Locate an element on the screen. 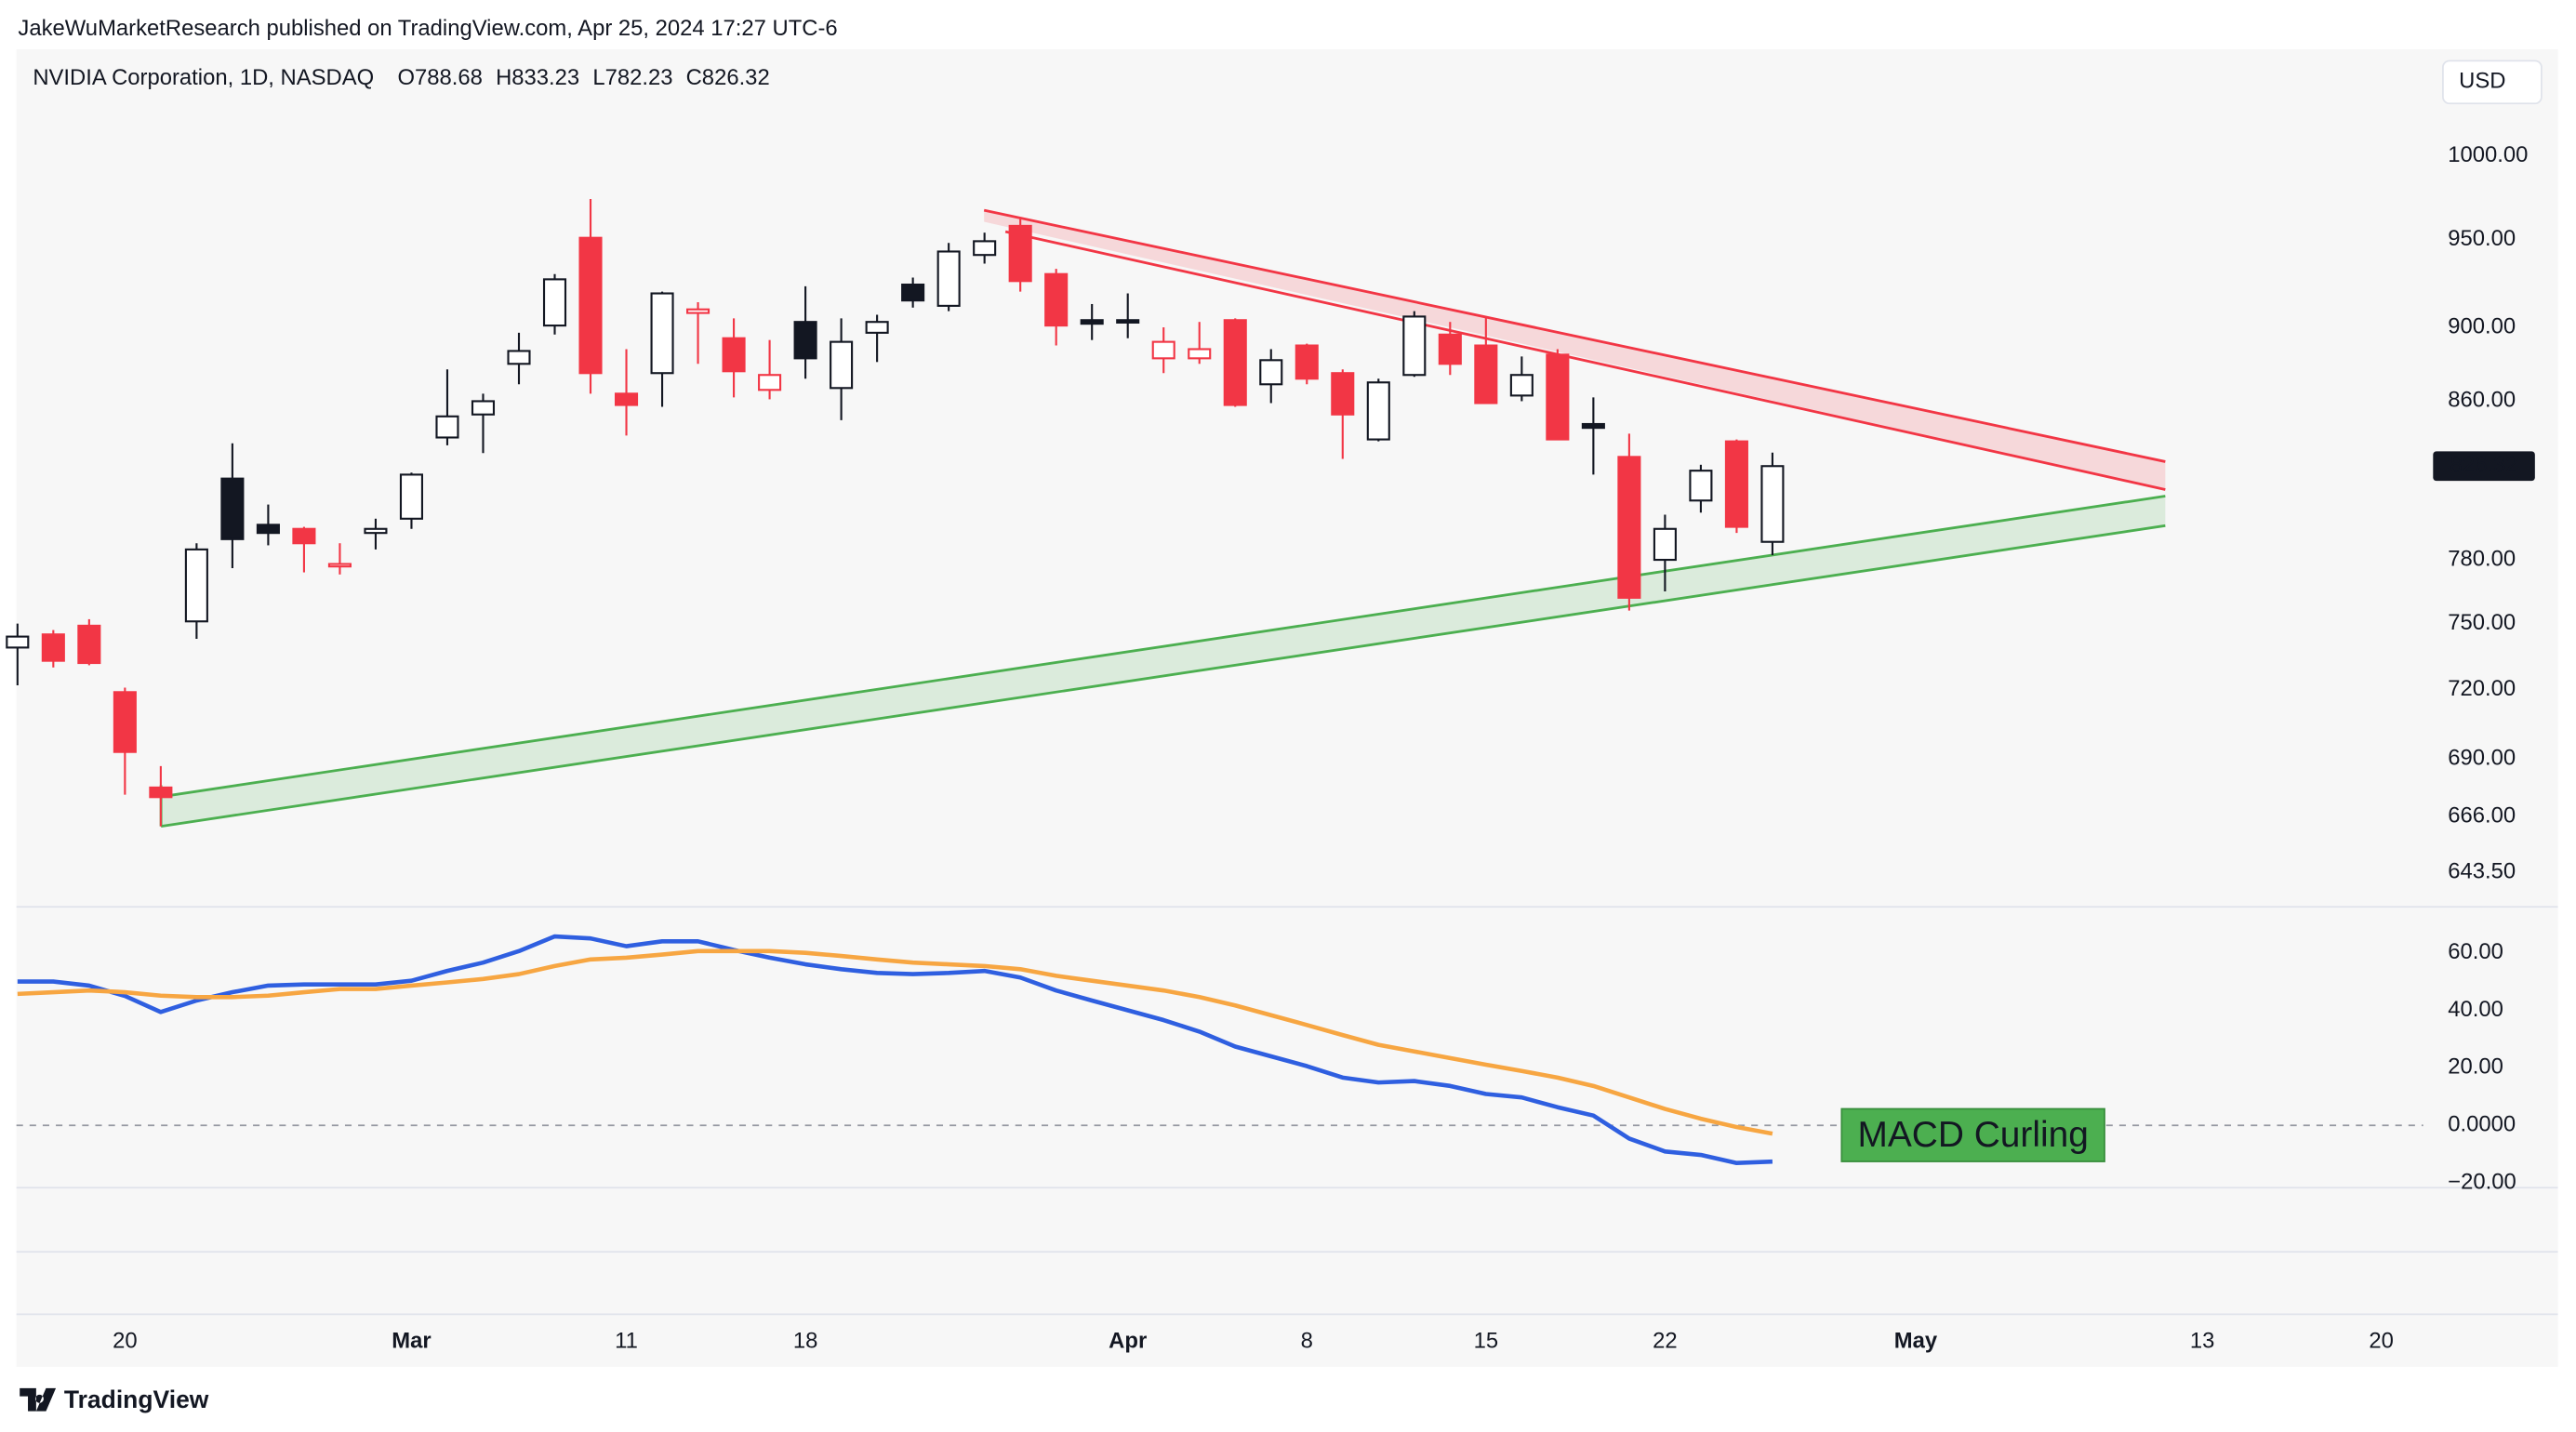 The height and width of the screenshot is (1432, 2576). currency-label: USD is located at coordinates (2482, 81).